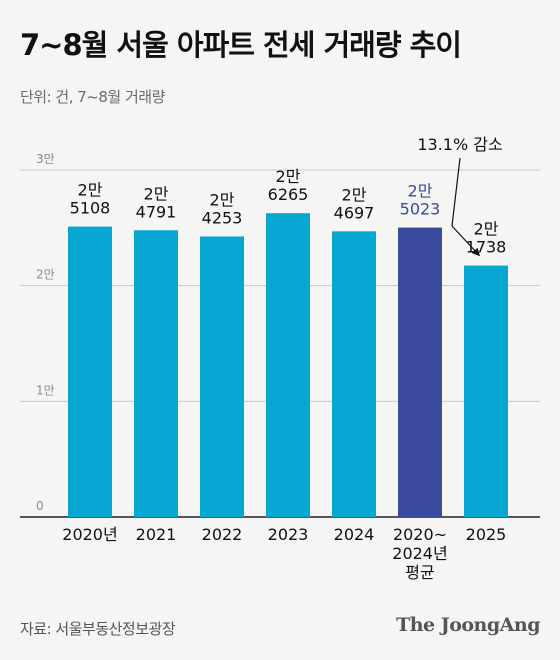  What do you see at coordinates (222, 217) in the screenshot?
I see `data-label: 4253` at bounding box center [222, 217].